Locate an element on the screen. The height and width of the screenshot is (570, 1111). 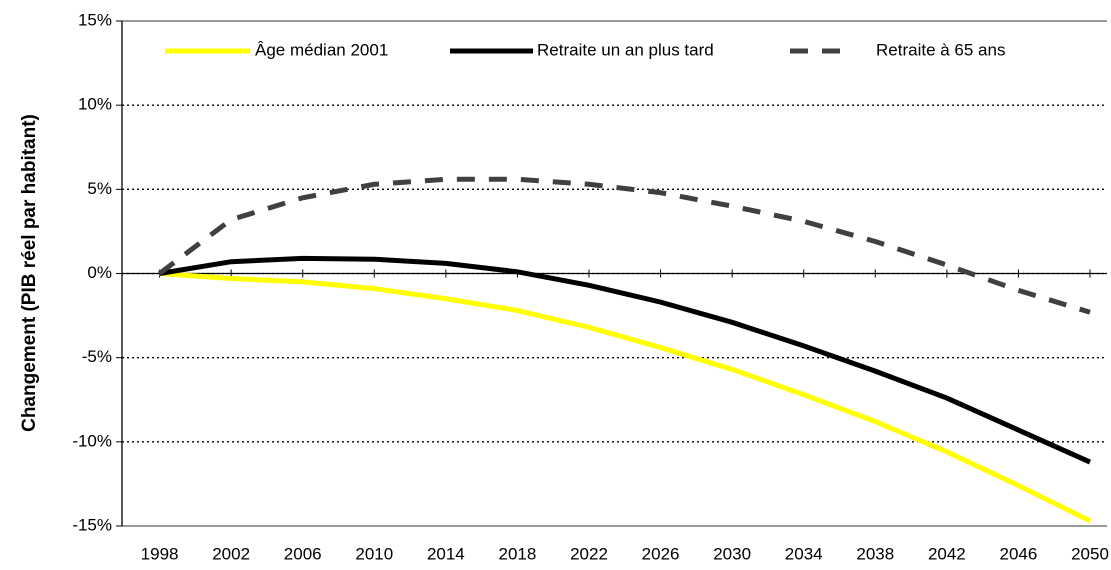
x-tick-label: 2010 is located at coordinates (374, 553).